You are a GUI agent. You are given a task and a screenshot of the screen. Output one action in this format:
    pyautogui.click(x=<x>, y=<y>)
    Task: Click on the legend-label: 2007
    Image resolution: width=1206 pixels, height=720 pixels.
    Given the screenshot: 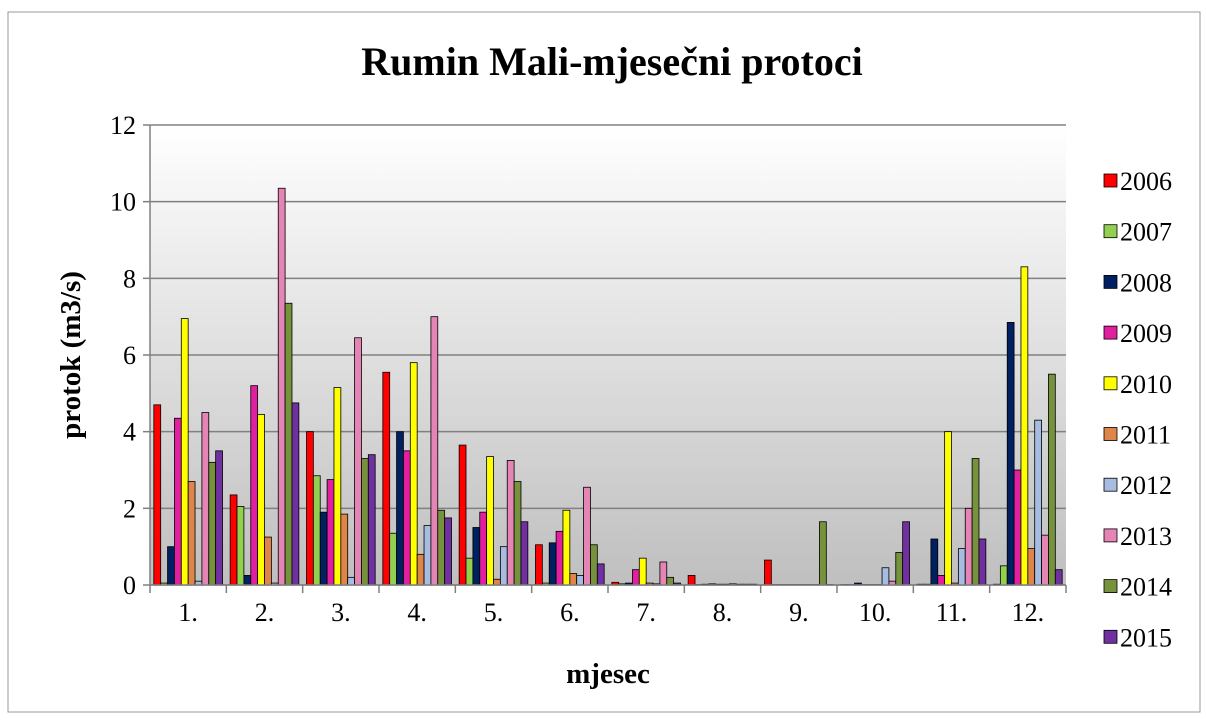 What is the action you would take?
    pyautogui.click(x=1146, y=232)
    